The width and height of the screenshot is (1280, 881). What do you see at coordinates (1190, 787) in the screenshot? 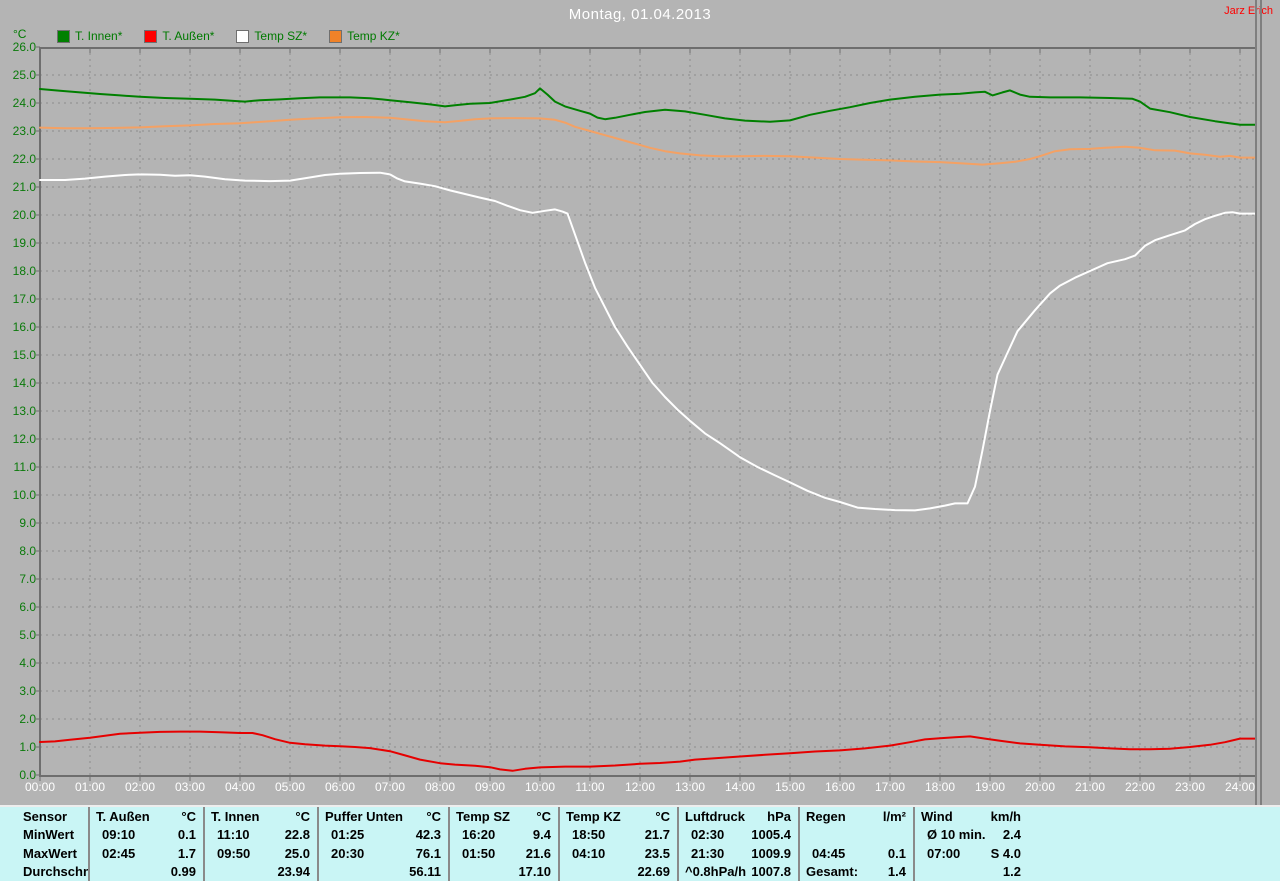
I see `x-tick-label: 23:00` at bounding box center [1190, 787].